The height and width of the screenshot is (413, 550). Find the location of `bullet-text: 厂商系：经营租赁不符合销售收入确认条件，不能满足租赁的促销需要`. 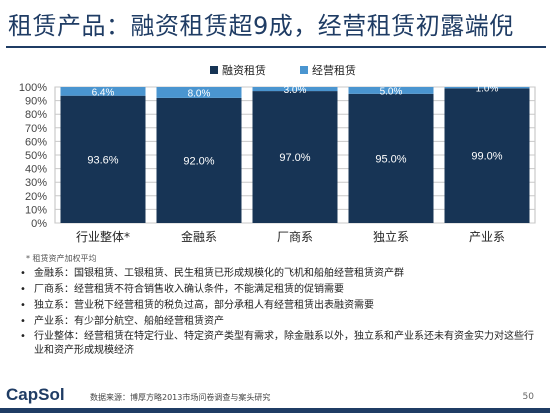

bullet-text: 厂商系：经营租赁不符合销售收入确认条件，不能满足租赁的促销需要 is located at coordinates (189, 289).